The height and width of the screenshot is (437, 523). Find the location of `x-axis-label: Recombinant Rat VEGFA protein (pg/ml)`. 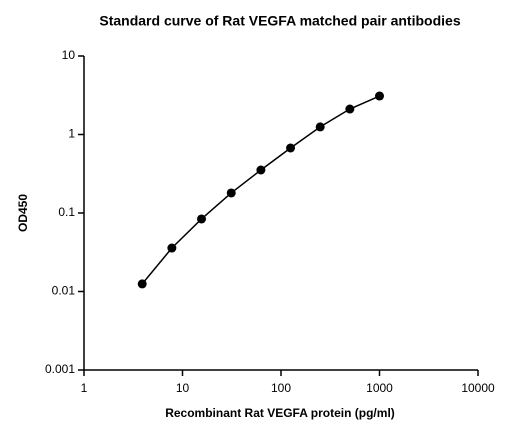

x-axis-label: Recombinant Rat VEGFA protein (pg/ml) is located at coordinates (280, 413).